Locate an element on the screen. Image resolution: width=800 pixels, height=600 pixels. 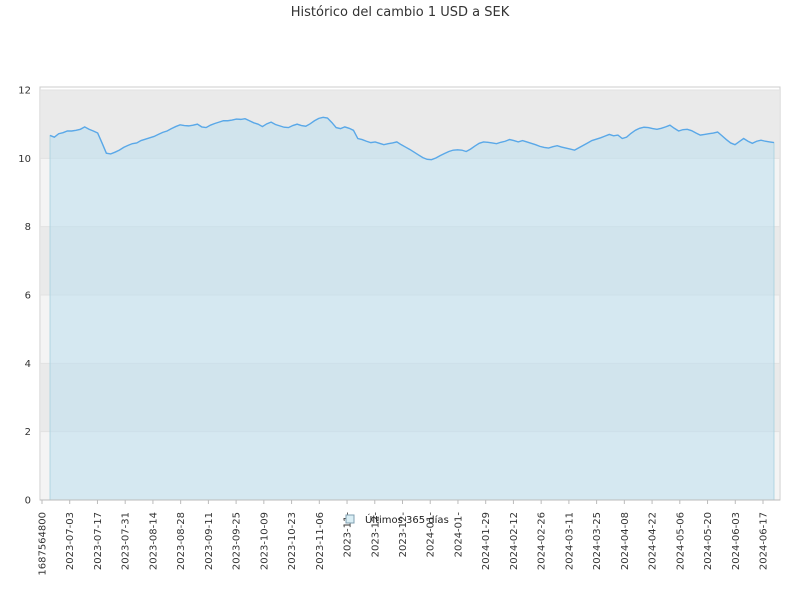
y-tick-label: 2 is located at coordinates (28, 432).